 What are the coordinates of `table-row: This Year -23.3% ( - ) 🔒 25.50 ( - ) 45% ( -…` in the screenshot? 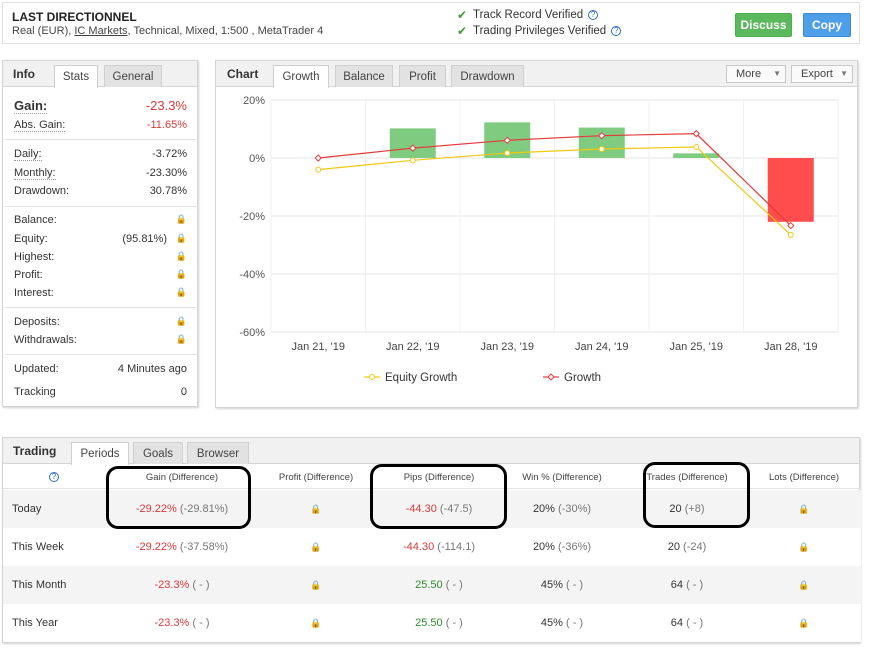 It's located at (432, 623).